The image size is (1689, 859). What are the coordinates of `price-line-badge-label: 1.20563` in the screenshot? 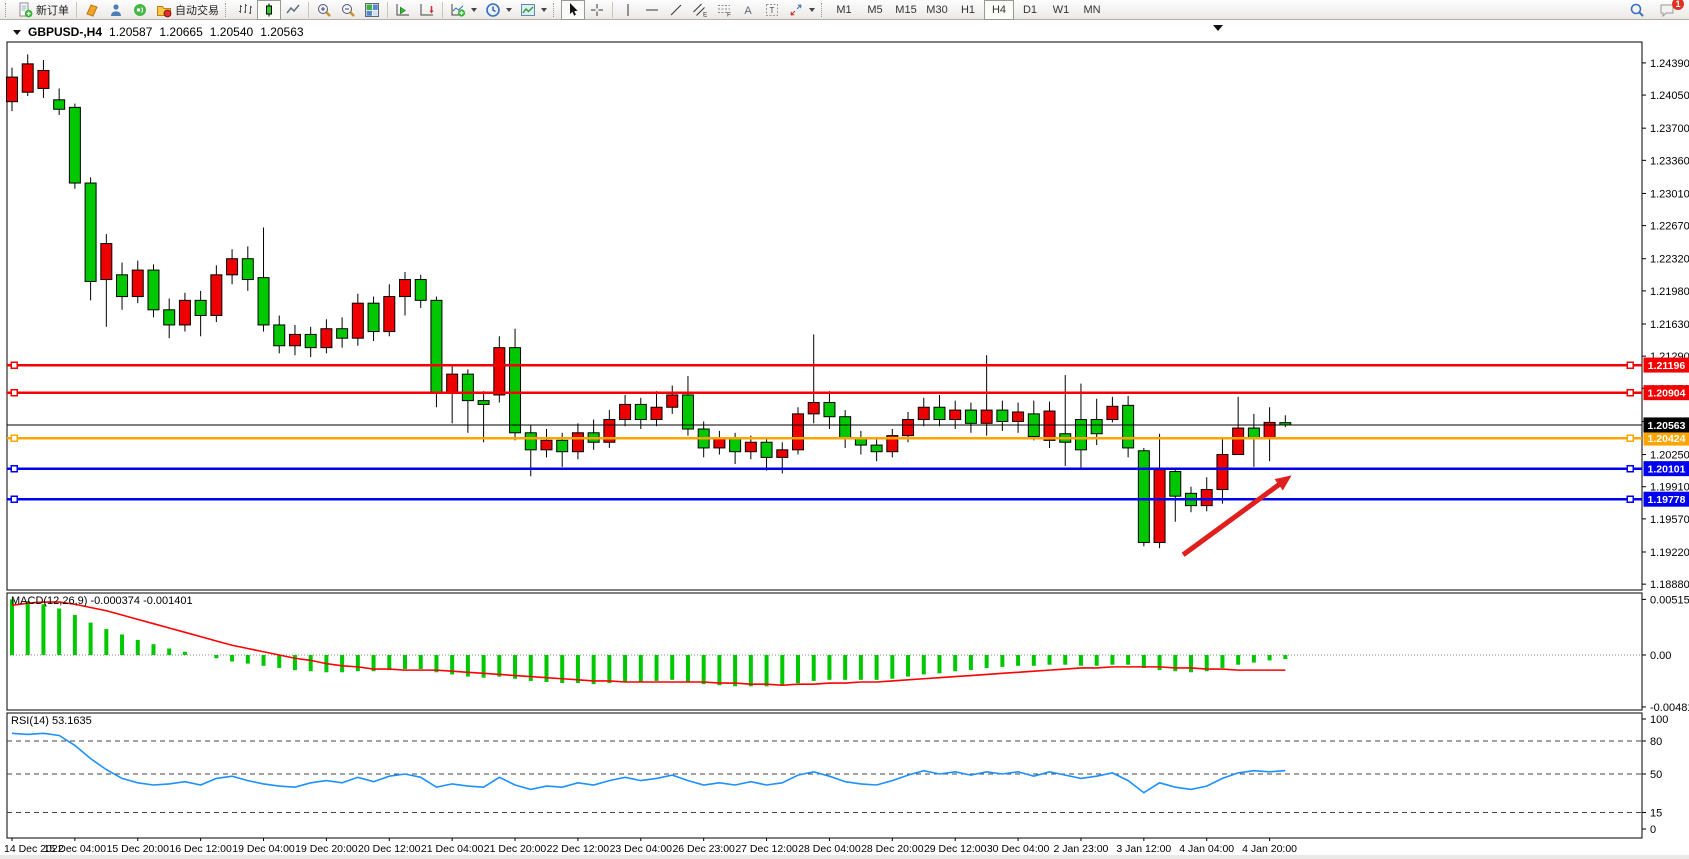 It's located at (1667, 426).